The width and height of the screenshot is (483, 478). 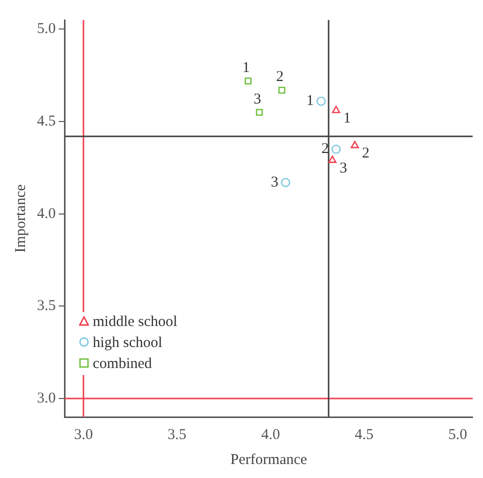 I want to click on legend-label: middle school, so click(x=135, y=322).